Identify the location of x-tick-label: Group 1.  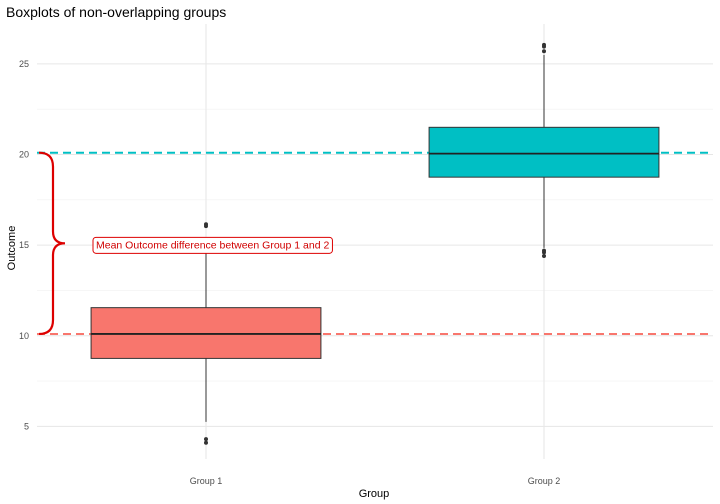
(206, 481).